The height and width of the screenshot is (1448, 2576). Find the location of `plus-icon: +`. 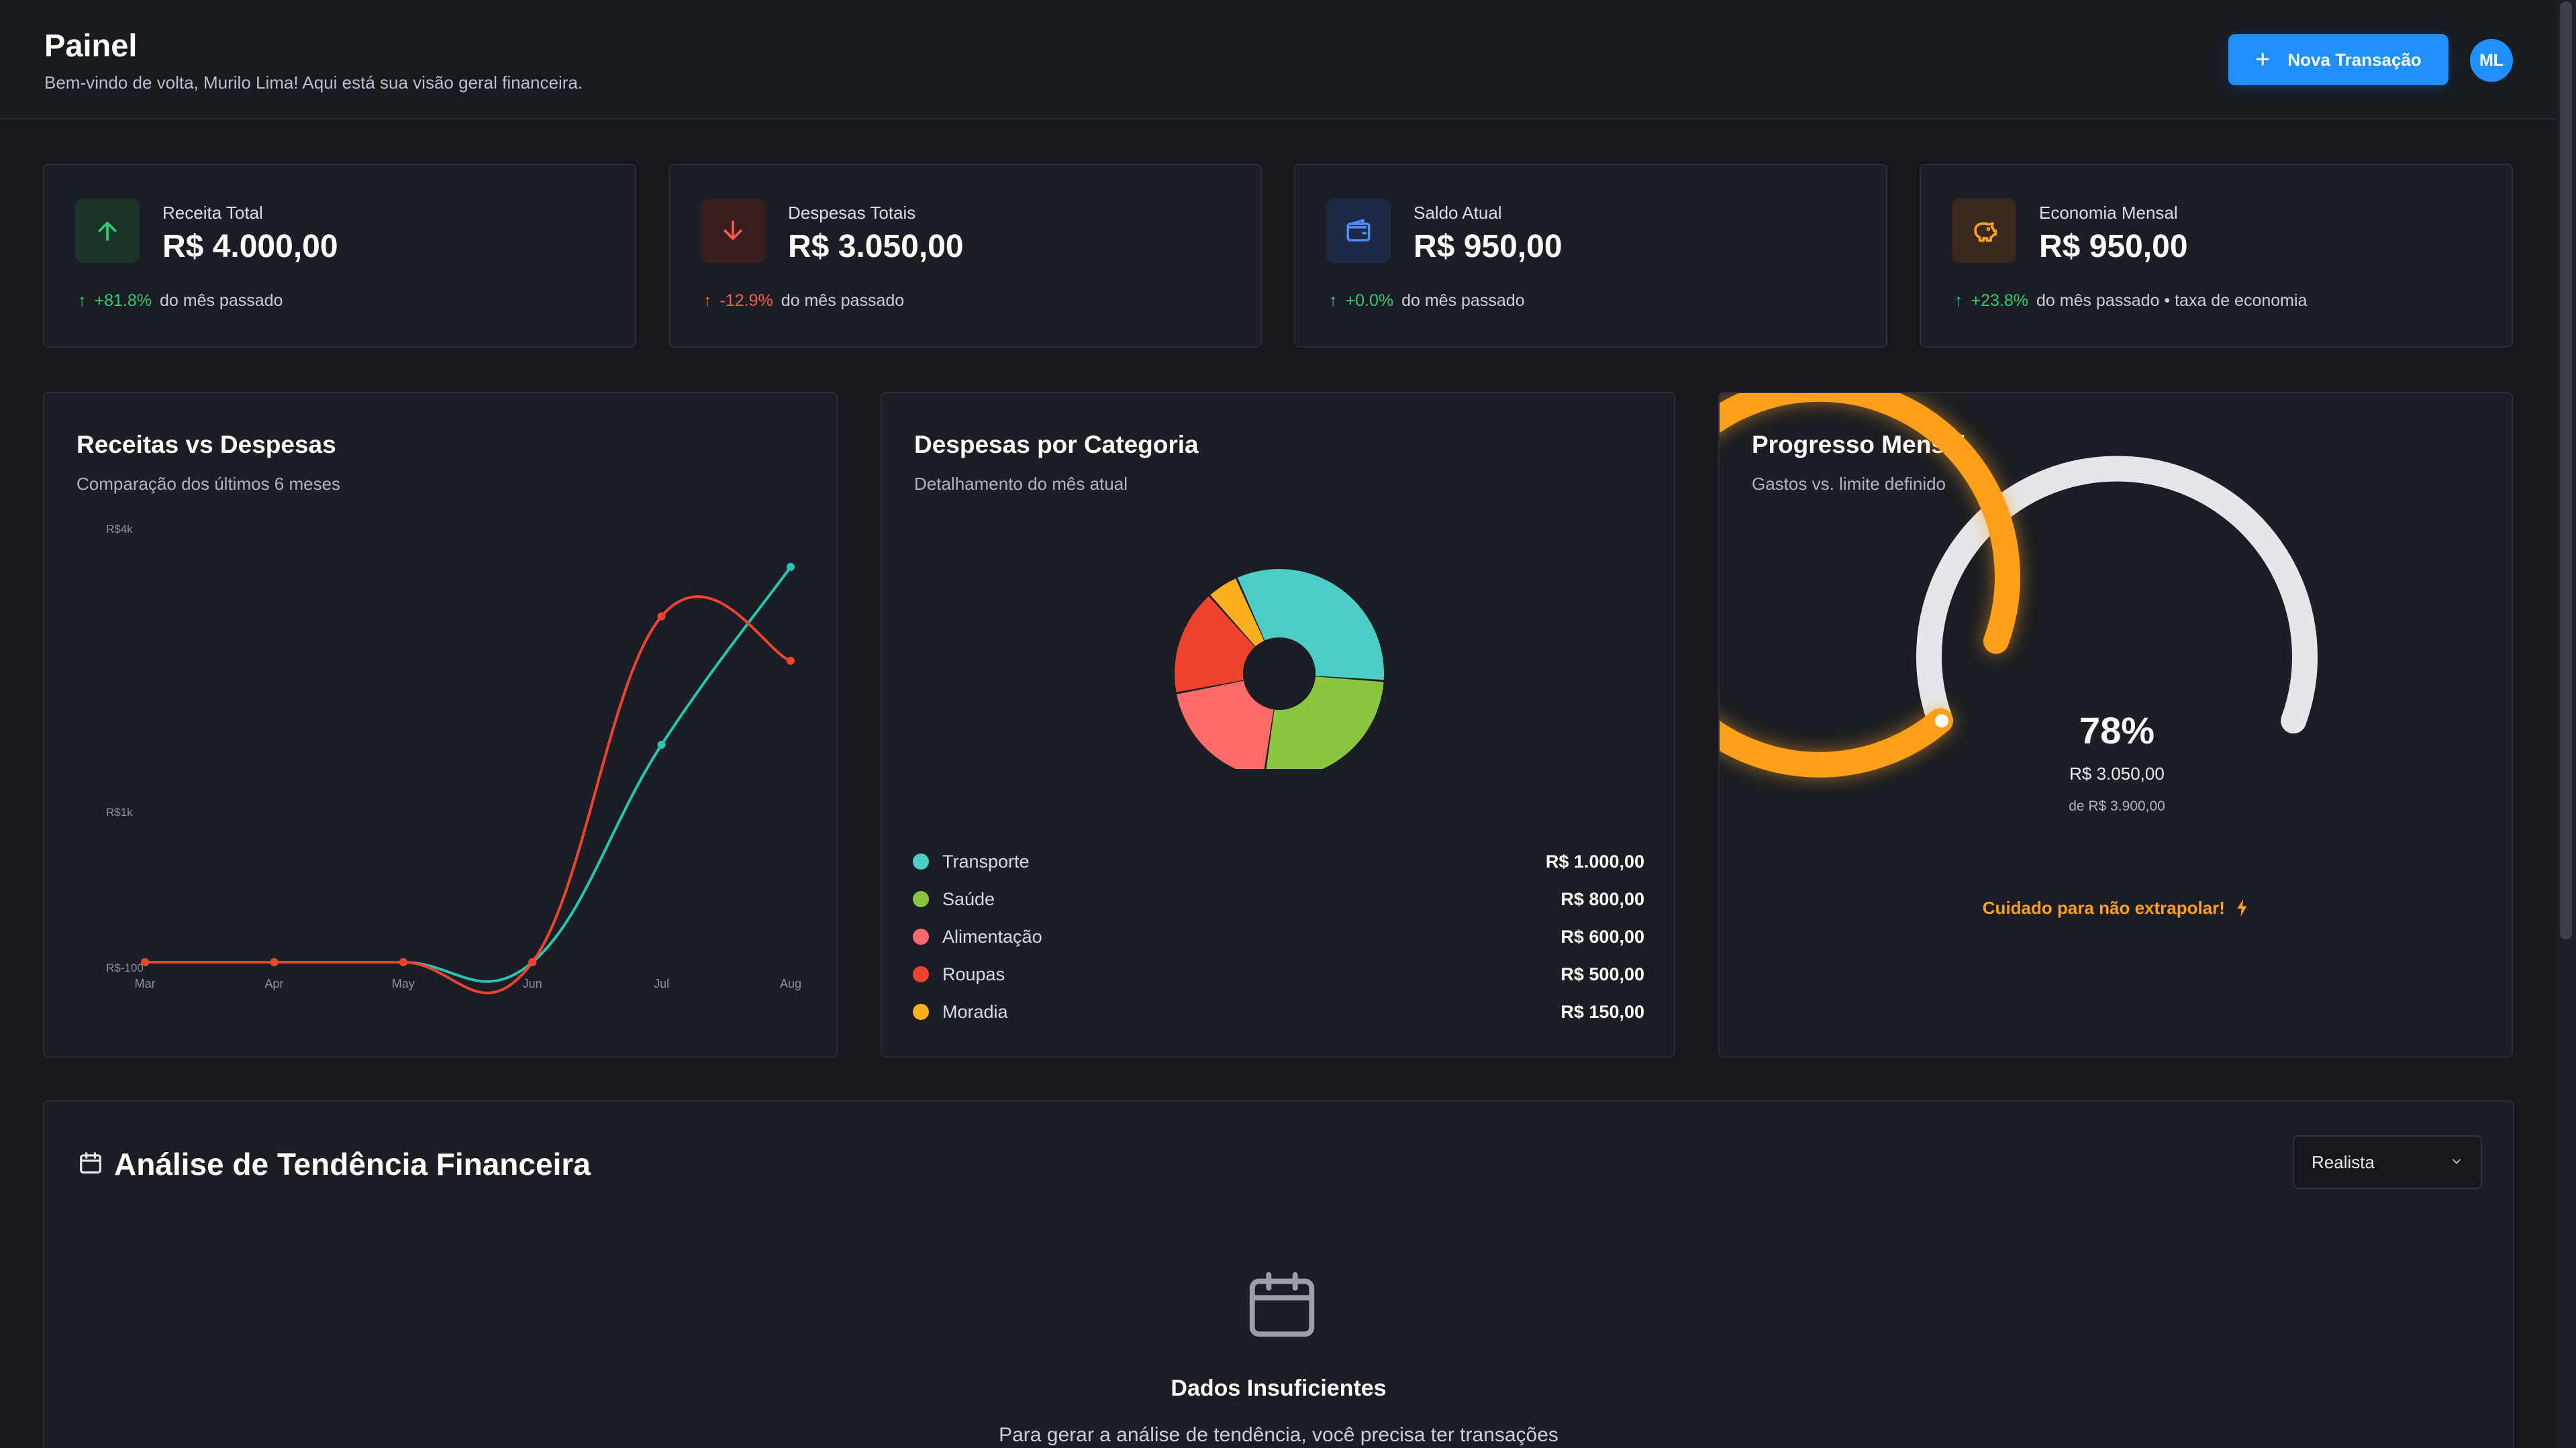

plus-icon: + is located at coordinates (2263, 60).